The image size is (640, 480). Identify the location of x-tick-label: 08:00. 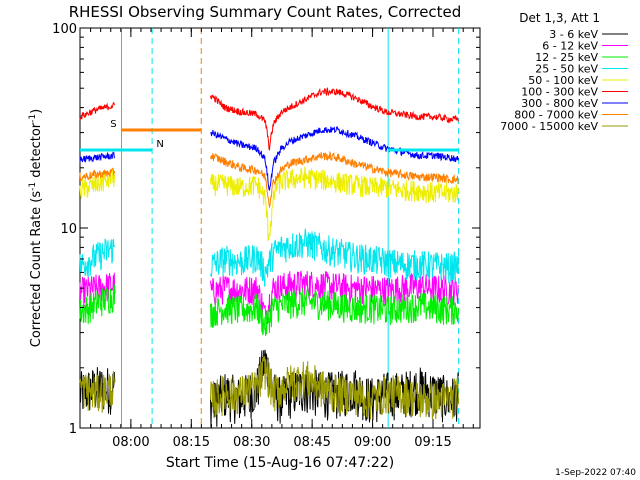
(130, 442).